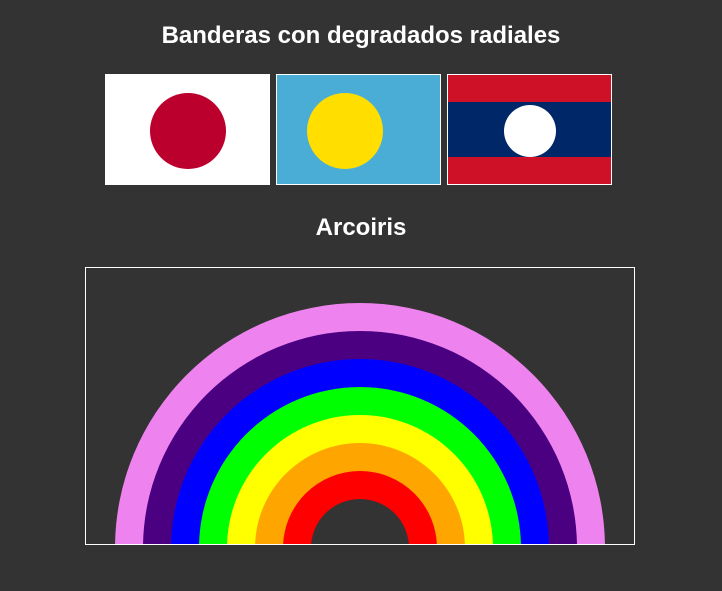 Image resolution: width=722 pixels, height=591 pixels. I want to click on palau-flag-graphic, so click(358, 129).